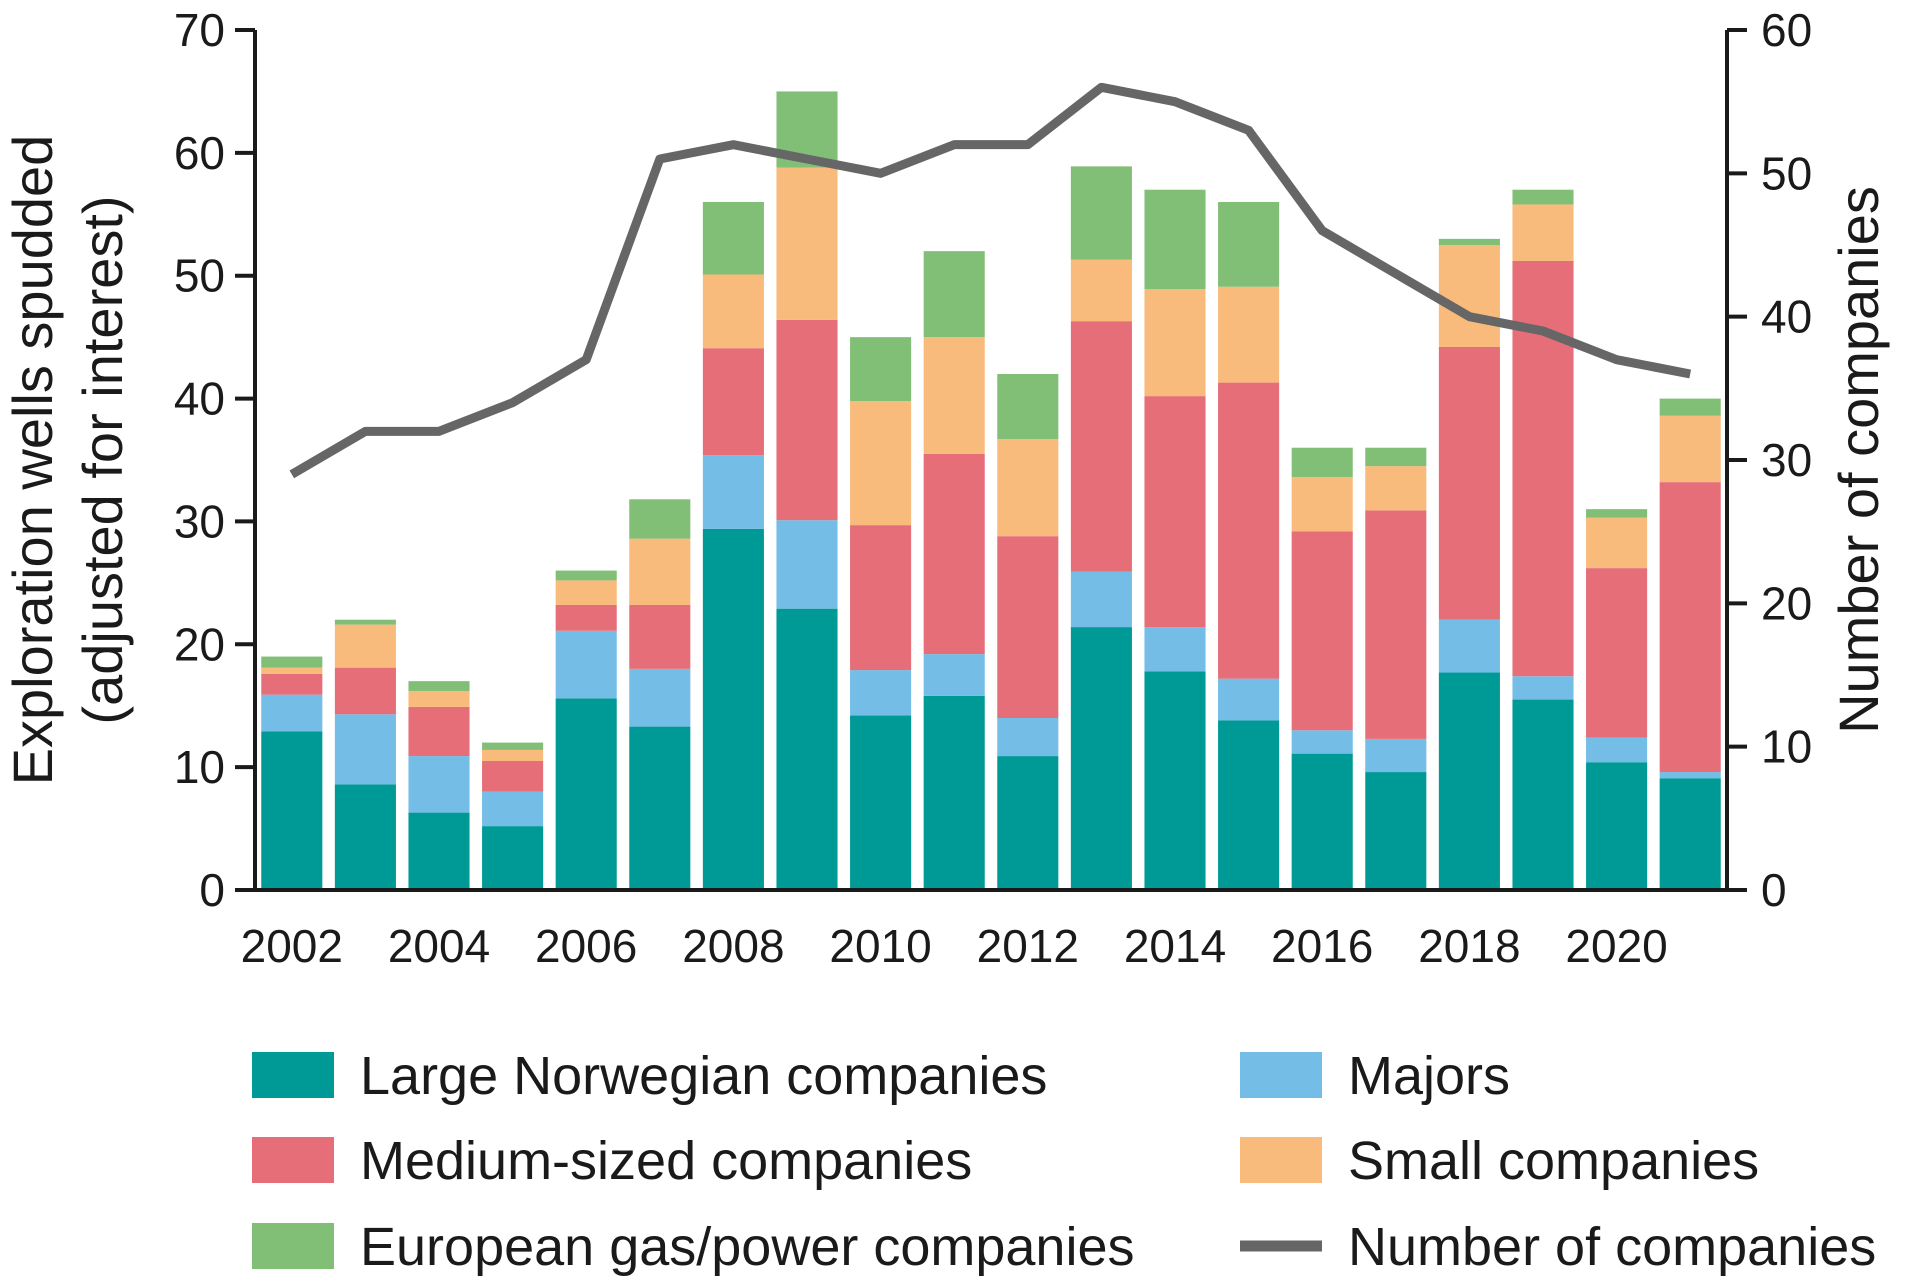 The width and height of the screenshot is (1920, 1284). I want to click on bar-medium-sized-companies-2008, so click(733, 402).